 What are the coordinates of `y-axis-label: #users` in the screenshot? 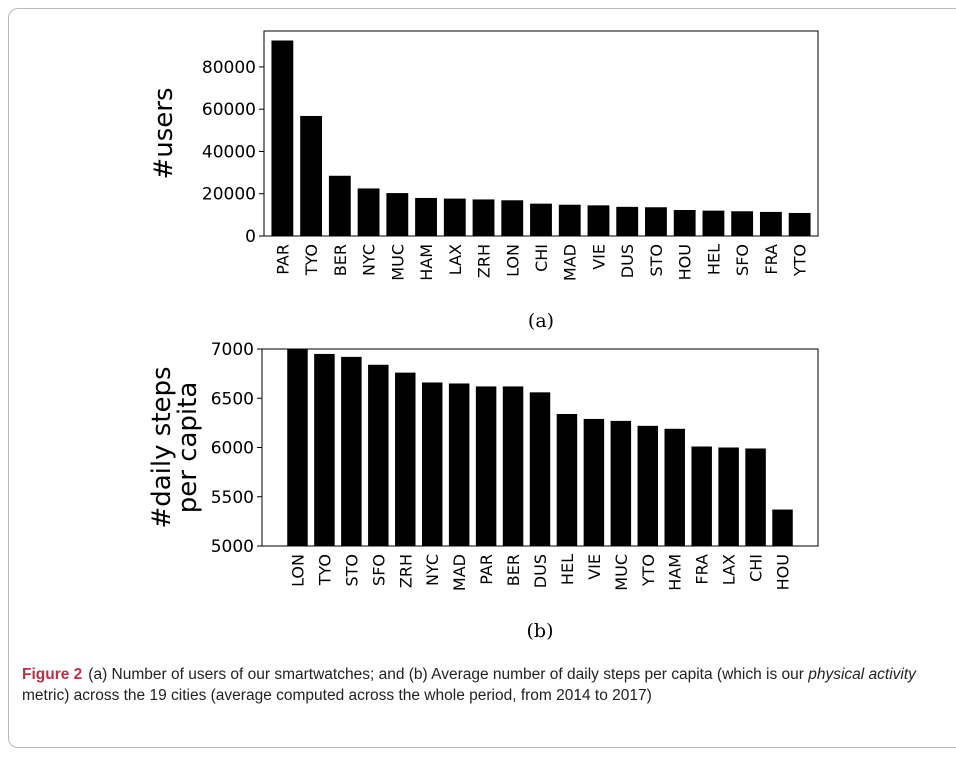 It's located at (164, 133).